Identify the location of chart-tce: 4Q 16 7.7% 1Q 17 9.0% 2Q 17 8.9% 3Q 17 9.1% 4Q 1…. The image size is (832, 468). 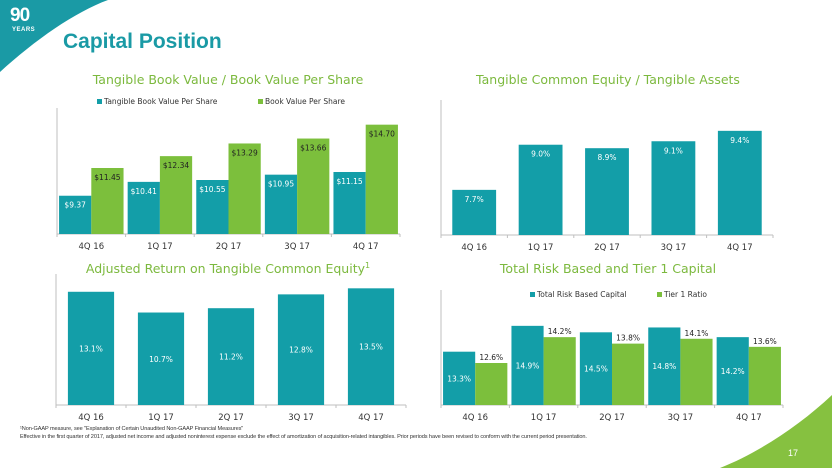
(607, 176).